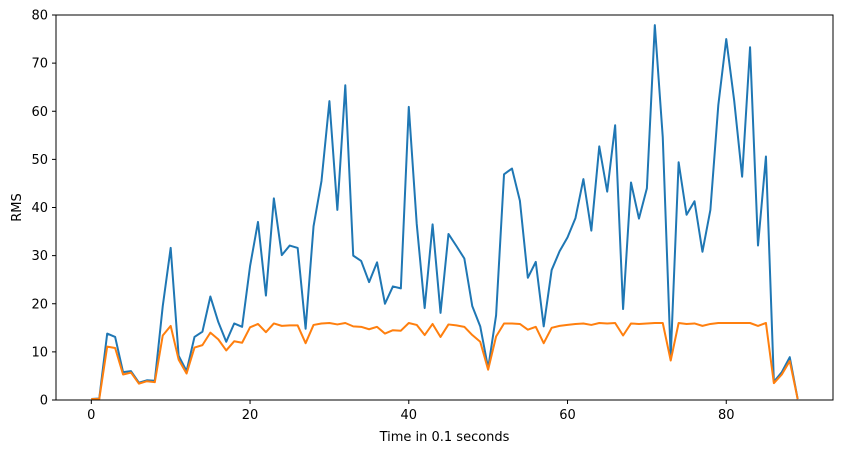 This screenshot has height=453, width=842. Describe the element at coordinates (250, 415) in the screenshot. I see `x-tick-label: 20` at that location.